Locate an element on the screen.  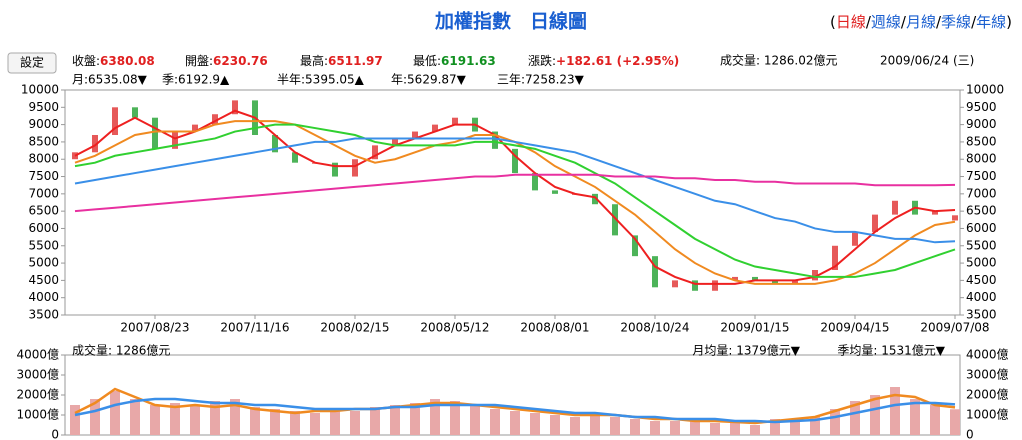
y-tick-label: 10000 is located at coordinates (40, 90).